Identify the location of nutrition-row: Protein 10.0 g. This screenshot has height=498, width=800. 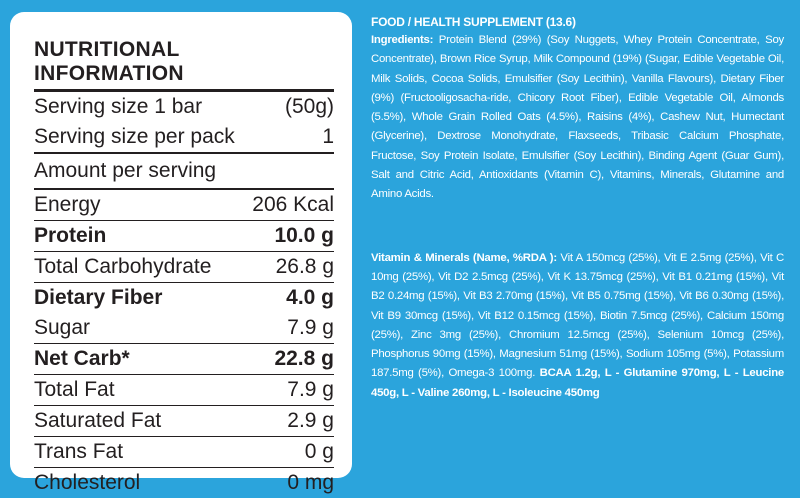
(184, 235).